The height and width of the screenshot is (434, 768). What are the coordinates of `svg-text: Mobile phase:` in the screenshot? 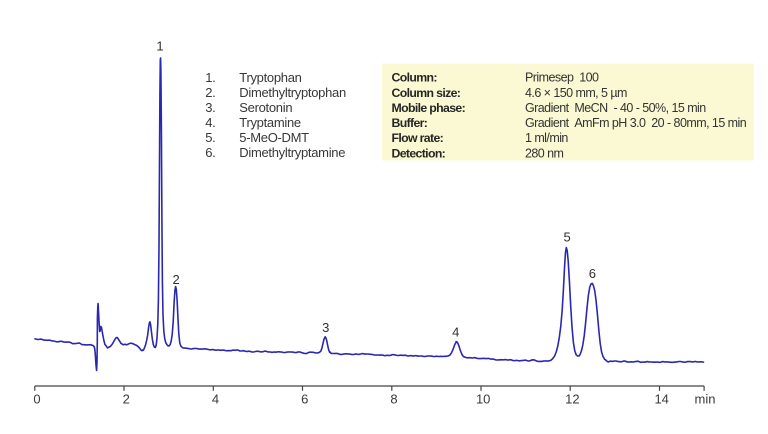 It's located at (429, 108).